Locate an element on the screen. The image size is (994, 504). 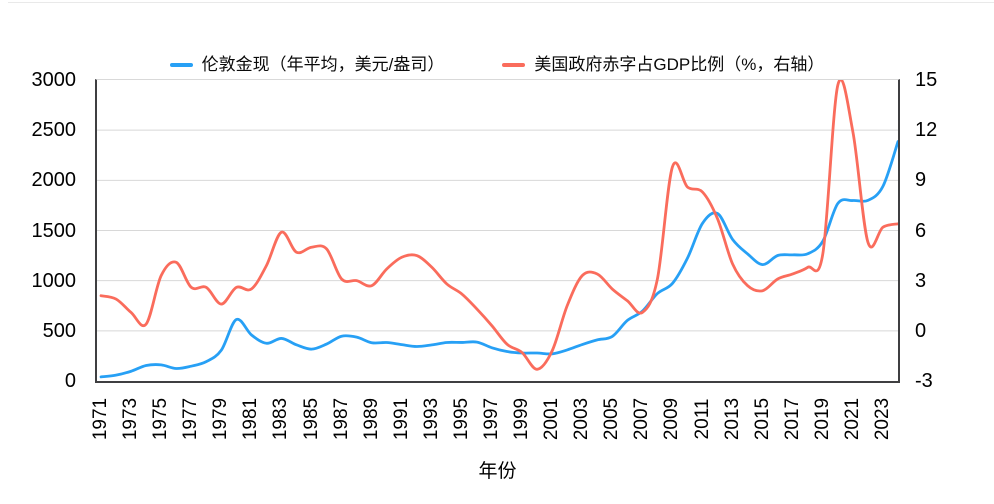
legend-marker-gold-price is located at coordinates (181, 64).